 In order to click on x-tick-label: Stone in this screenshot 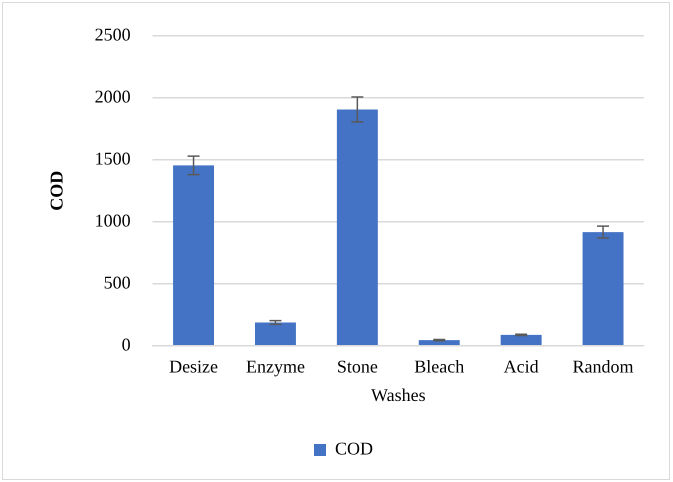, I will do `click(357, 366)`.